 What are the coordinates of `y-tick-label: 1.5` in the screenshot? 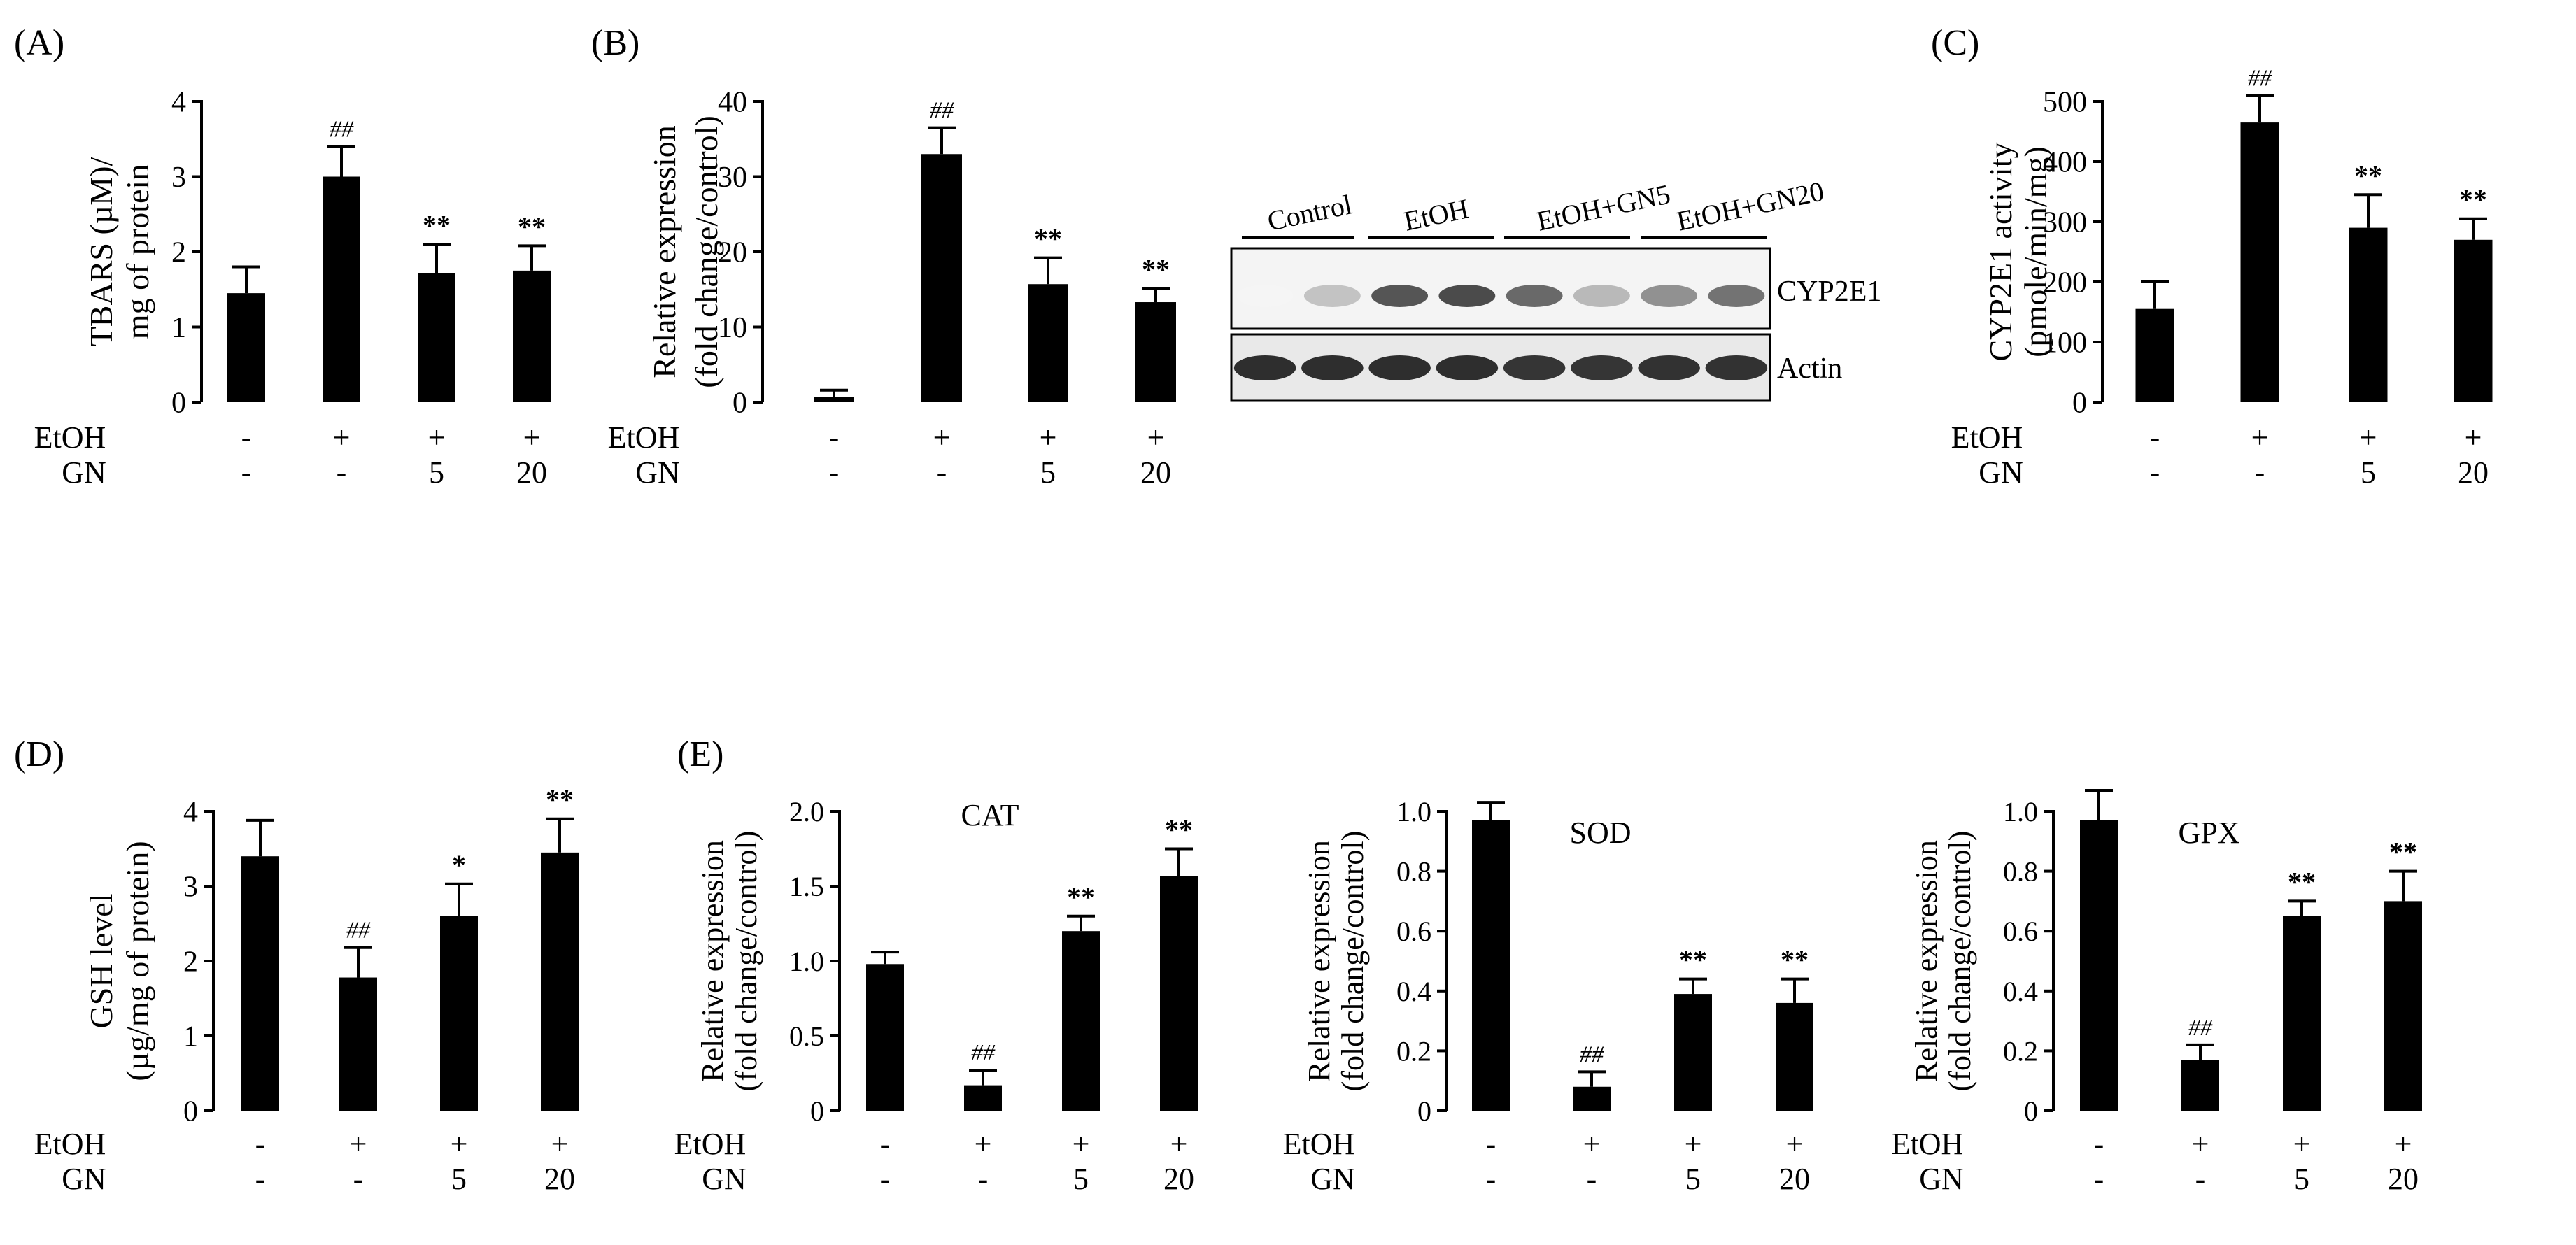 It's located at (806, 886).